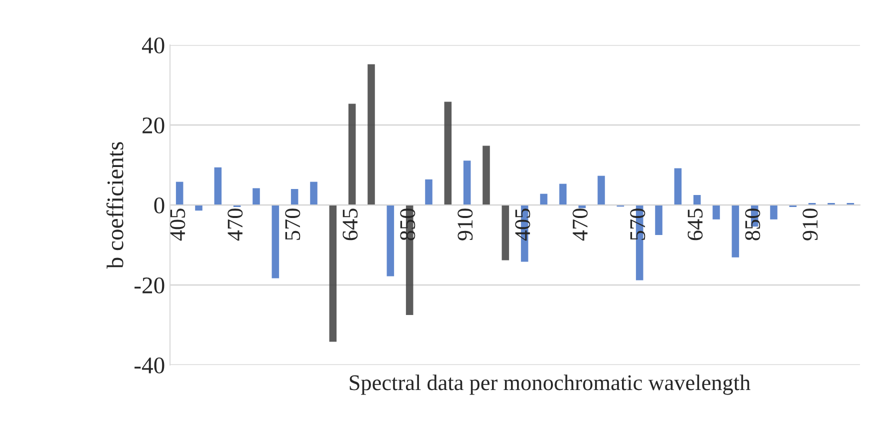  What do you see at coordinates (159, 205) in the screenshot?
I see `y-tick-label: 0` at bounding box center [159, 205].